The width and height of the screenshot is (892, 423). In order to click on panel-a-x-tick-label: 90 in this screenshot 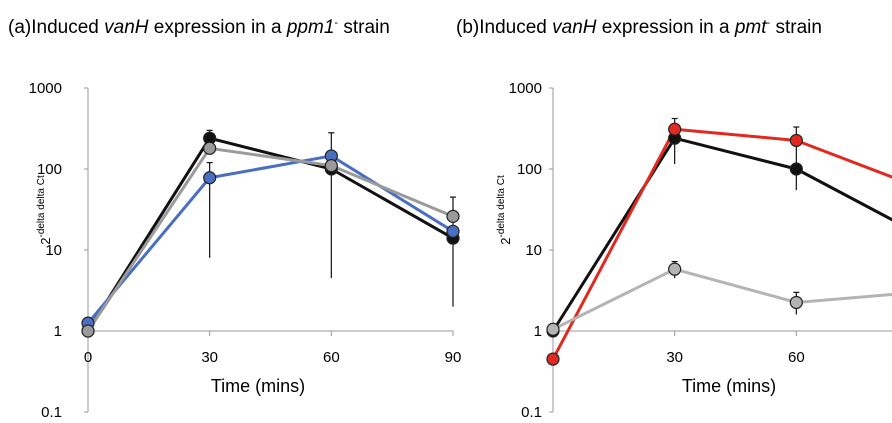, I will do `click(453, 357)`.